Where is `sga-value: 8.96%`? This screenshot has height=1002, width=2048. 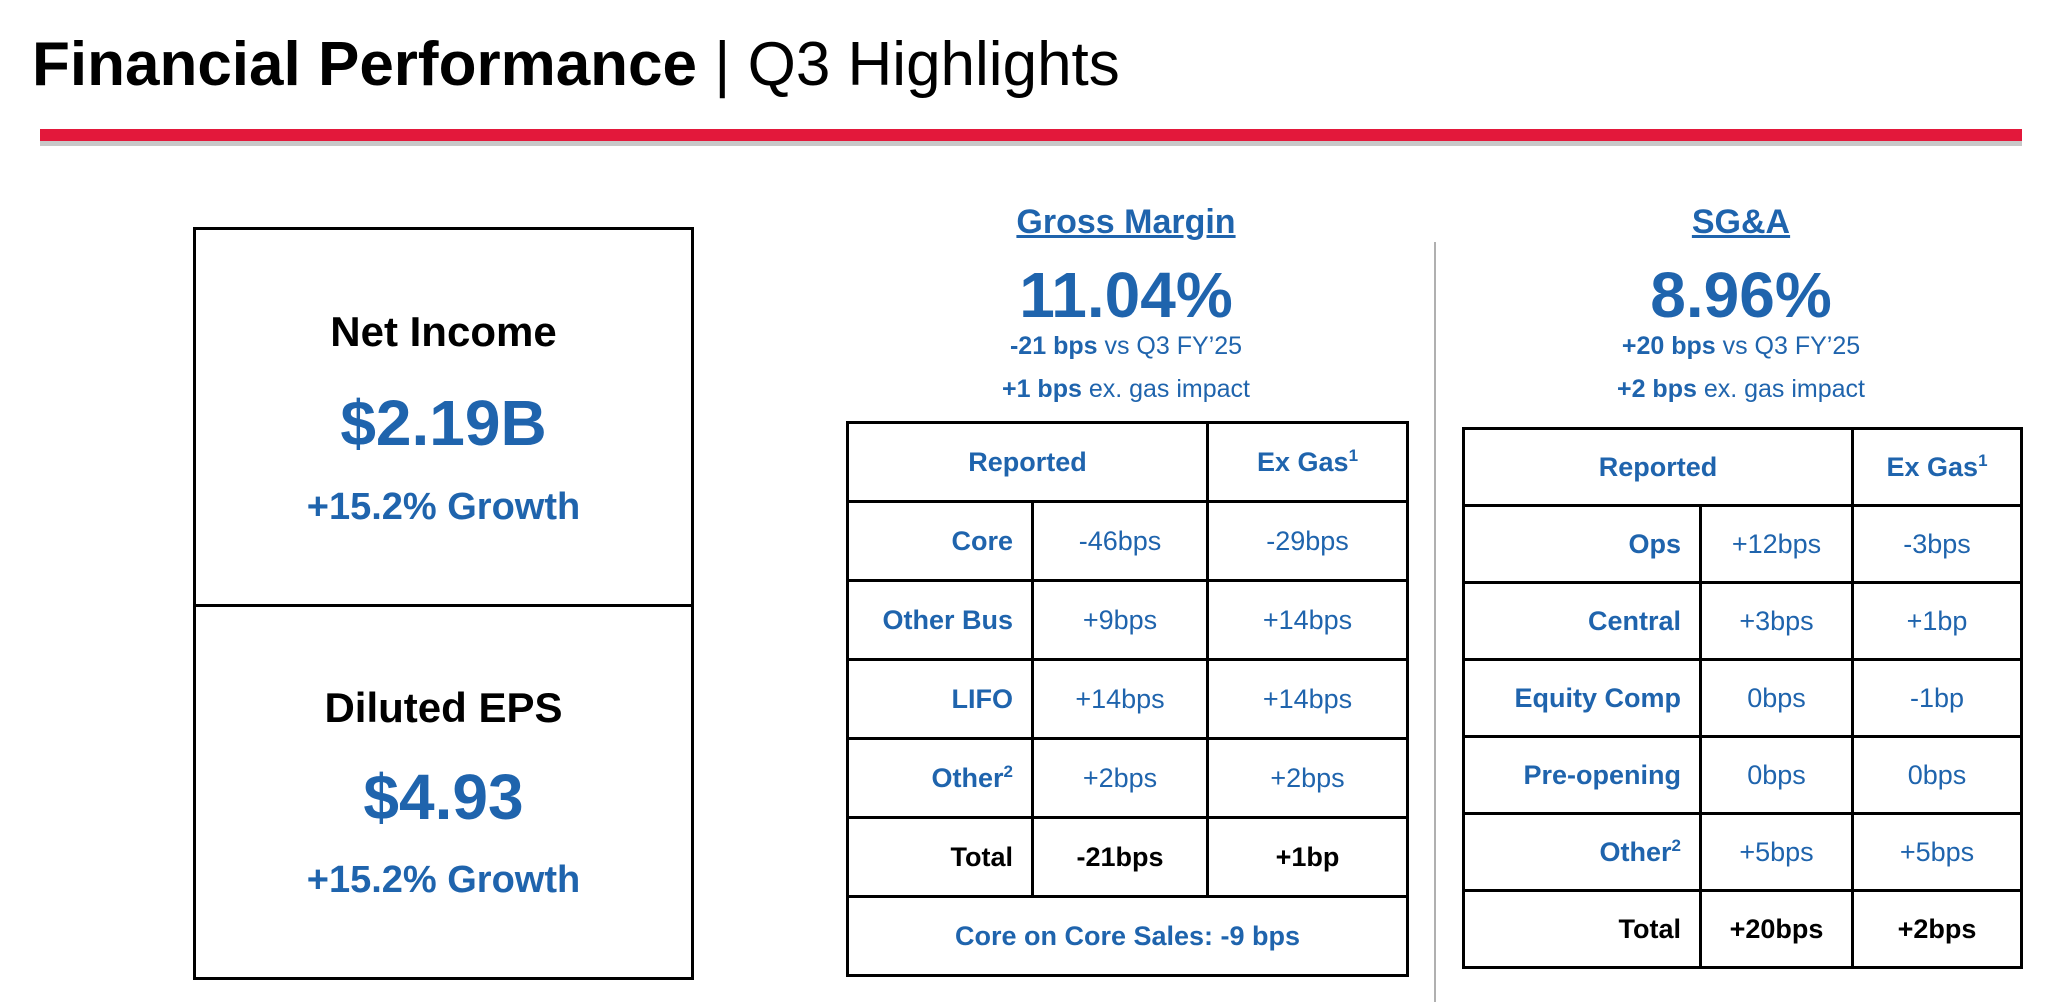
sga-value: 8.96% is located at coordinates (1741, 295).